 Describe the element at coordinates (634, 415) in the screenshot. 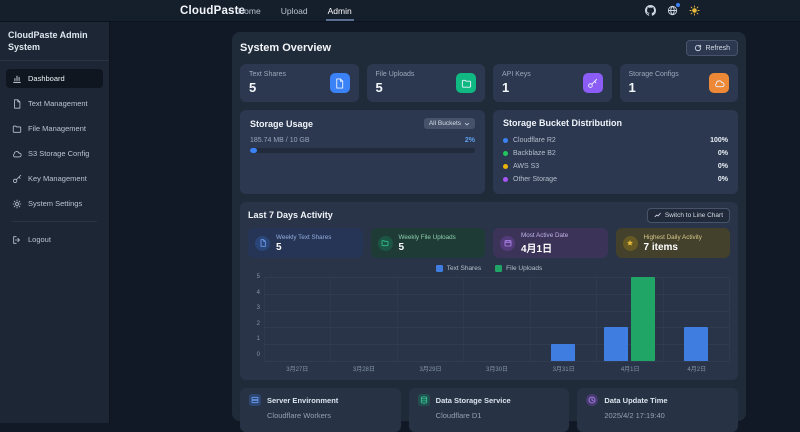

I see `footer-card-value: 2025/4/2 17:19:40` at that location.